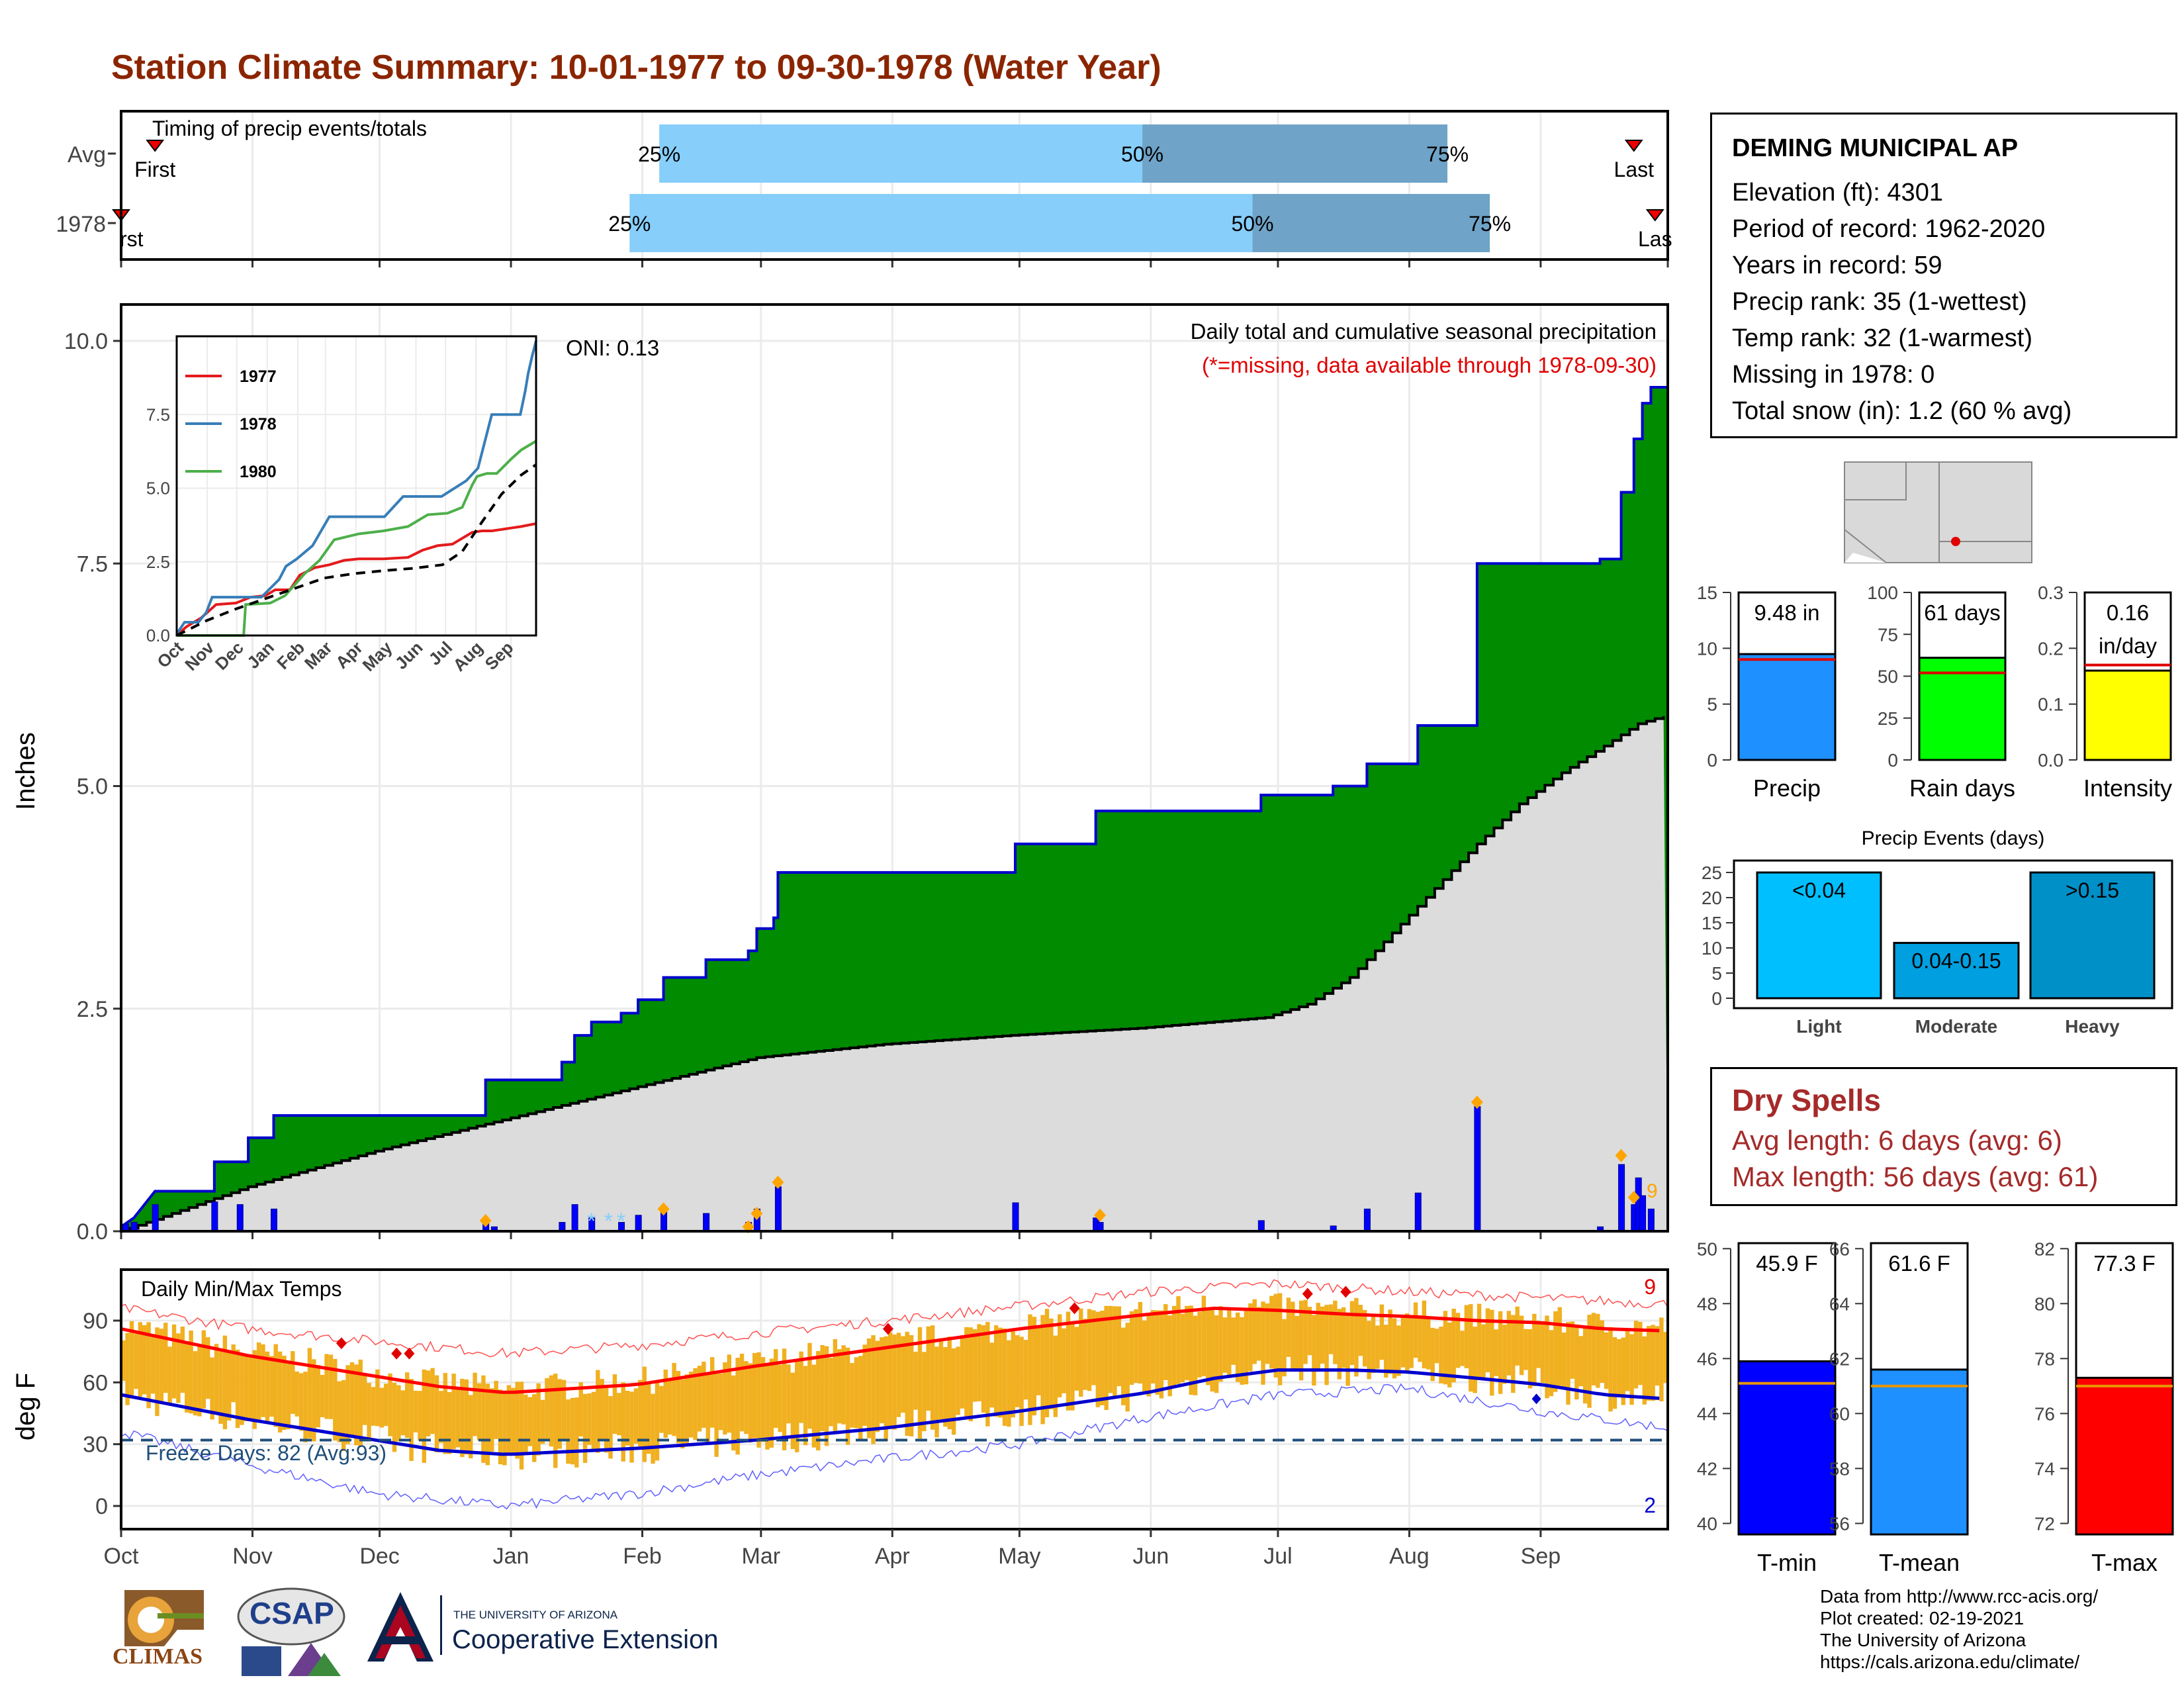 The image size is (2184, 1688). I want to click on credit-url: https://cals.arizona.edu/climate/, so click(1950, 1662).